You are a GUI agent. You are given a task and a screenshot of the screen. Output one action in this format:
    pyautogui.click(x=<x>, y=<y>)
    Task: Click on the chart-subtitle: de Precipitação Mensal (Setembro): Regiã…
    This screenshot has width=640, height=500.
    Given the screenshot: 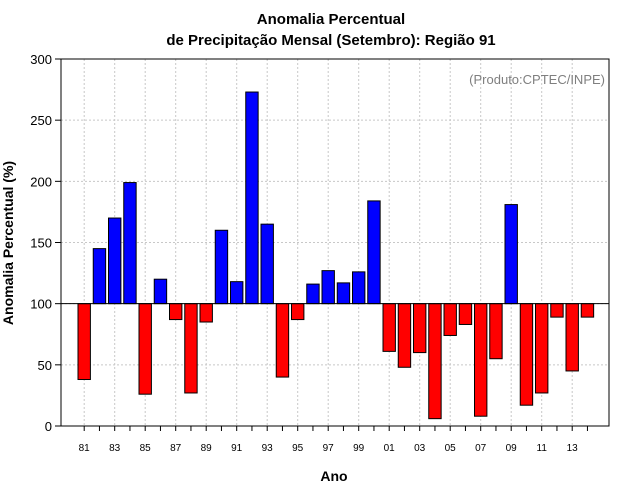 What is the action you would take?
    pyautogui.click(x=330, y=40)
    